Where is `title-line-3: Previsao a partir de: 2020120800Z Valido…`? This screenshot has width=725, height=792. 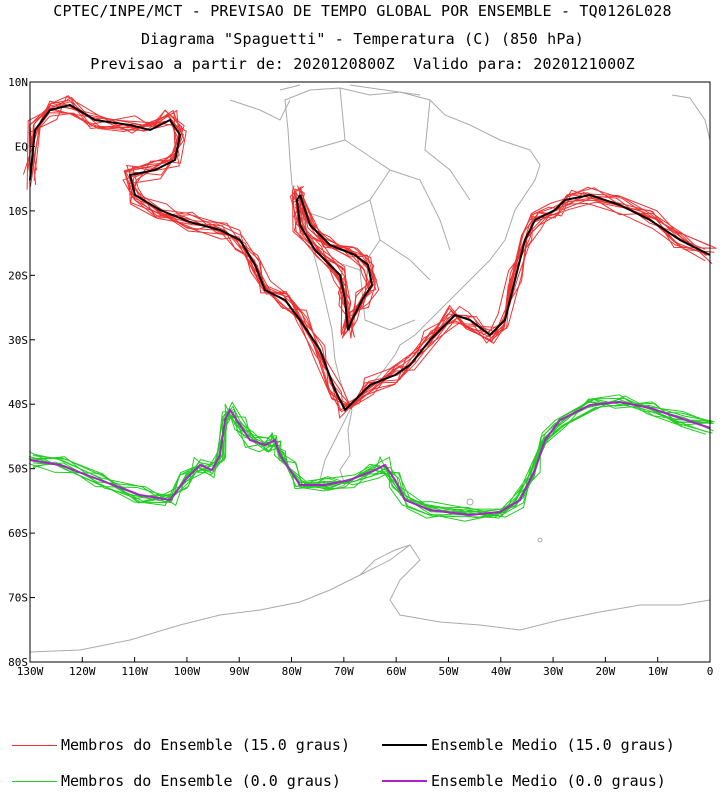
title-line-3: Previsao a partir de: 2020120800Z Valido… is located at coordinates (362, 64).